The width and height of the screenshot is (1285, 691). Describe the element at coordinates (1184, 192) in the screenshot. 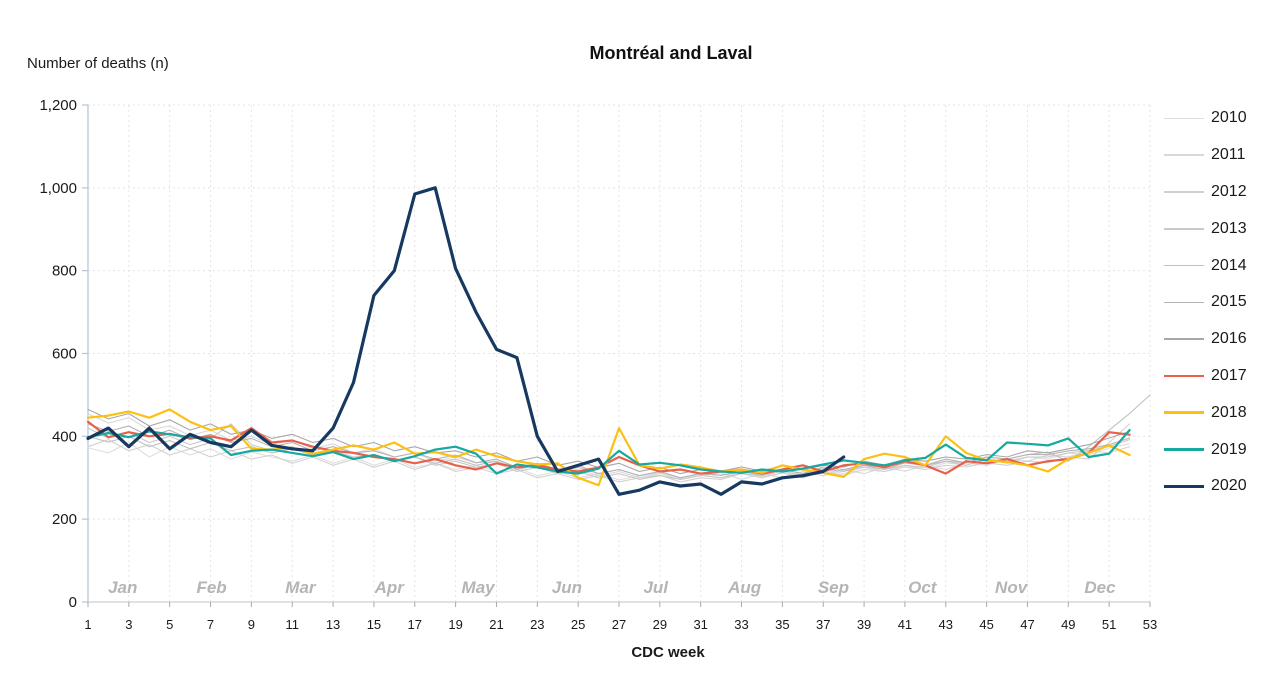

I see `legend-swatch-2012` at that location.